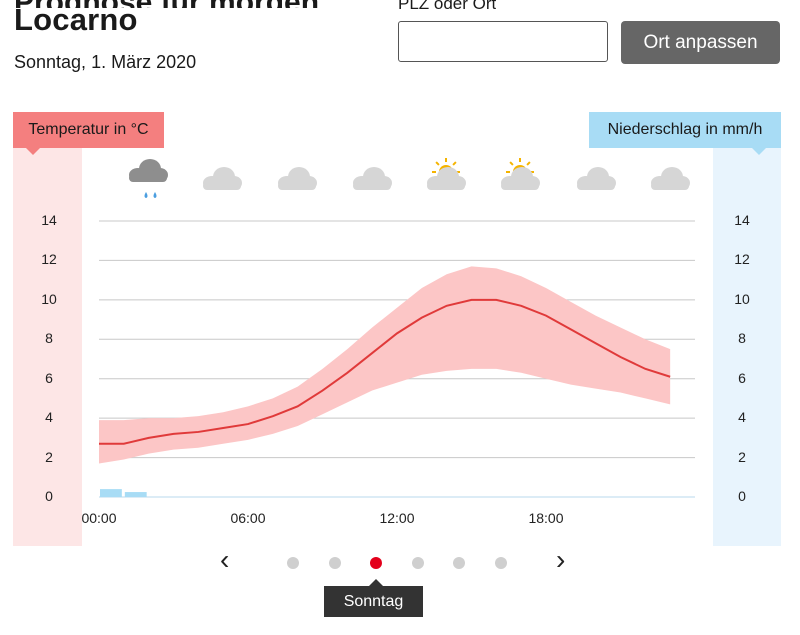 Image resolution: width=800 pixels, height=635 pixels. What do you see at coordinates (373, 601) in the screenshot?
I see `day-tooltip: Sonntag` at bounding box center [373, 601].